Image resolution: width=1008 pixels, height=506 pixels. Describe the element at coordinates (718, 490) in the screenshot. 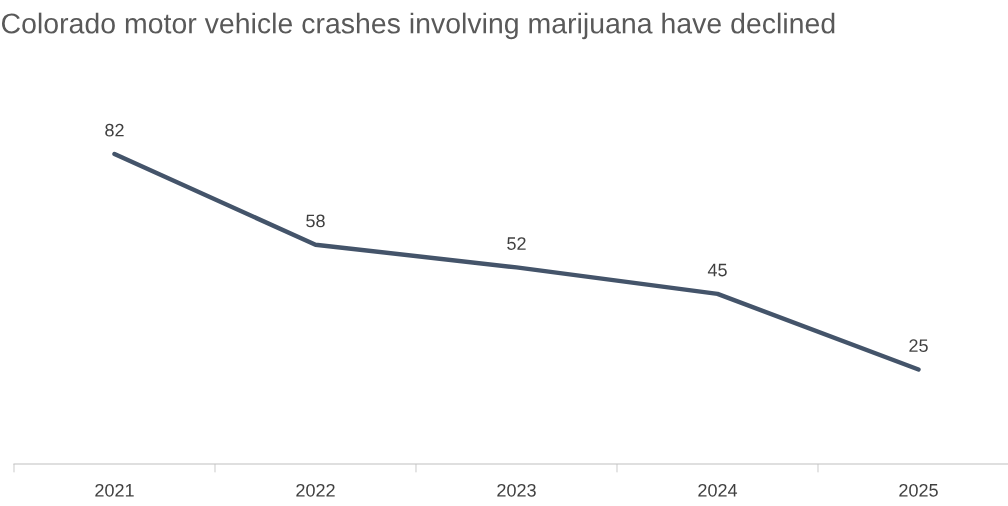

I see `x-tick-label: 2024` at that location.